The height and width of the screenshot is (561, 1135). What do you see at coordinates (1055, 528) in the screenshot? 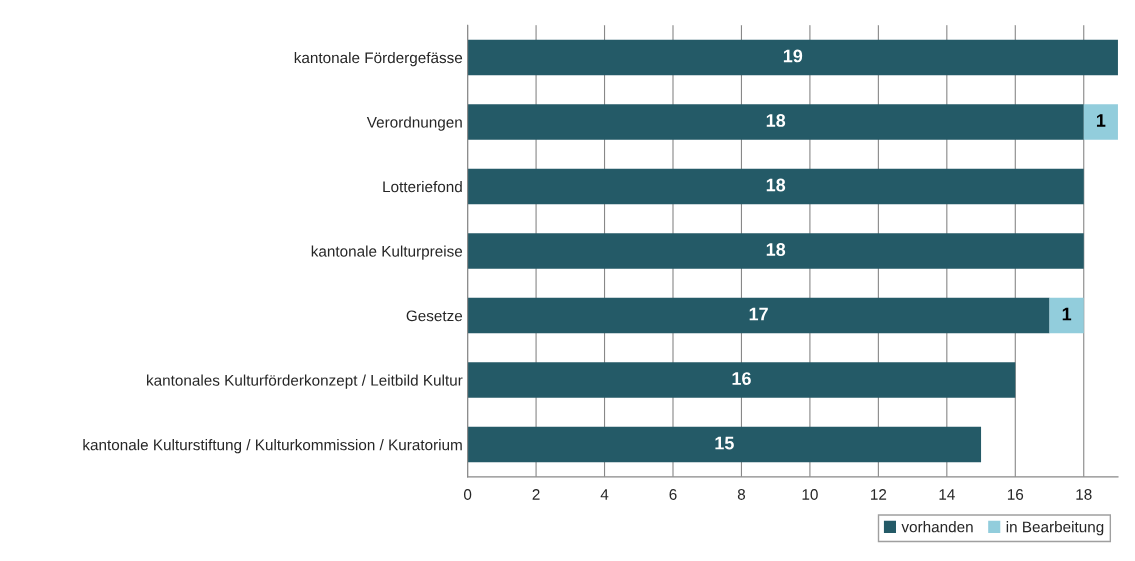
I see `legend-label: in Bearbeitung` at bounding box center [1055, 528].